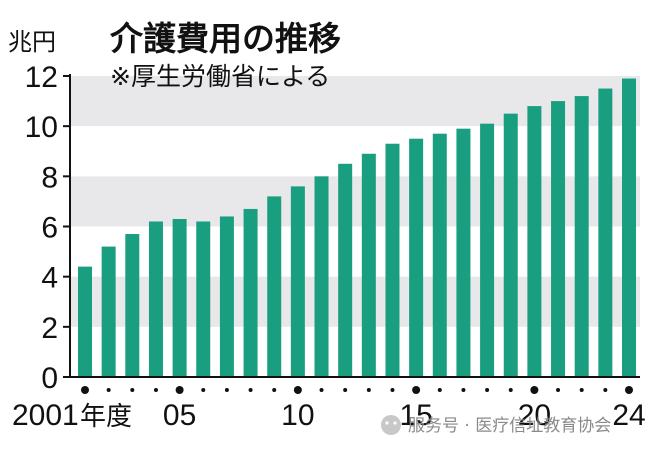 This screenshot has width=660, height=451. I want to click on bar-2014, so click(392, 260).